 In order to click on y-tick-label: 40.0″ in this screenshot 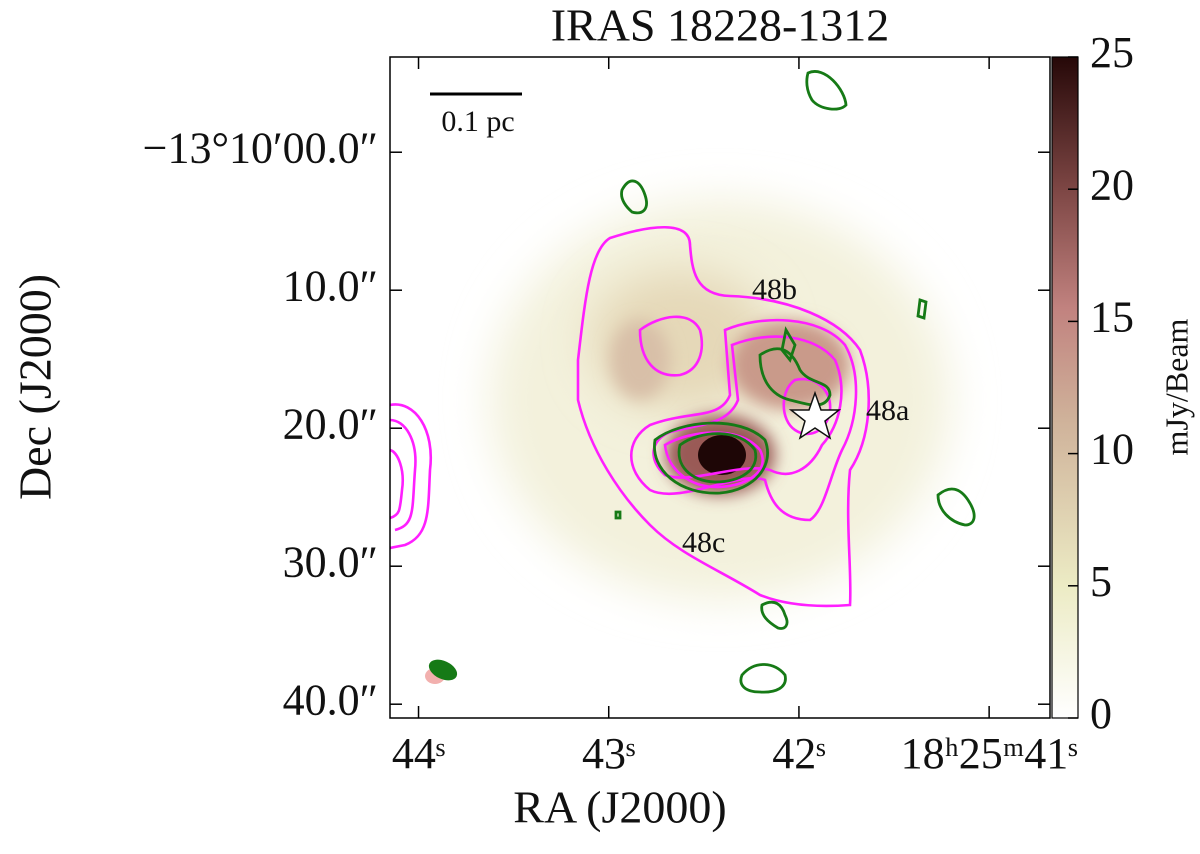, I will do `click(330, 699)`.